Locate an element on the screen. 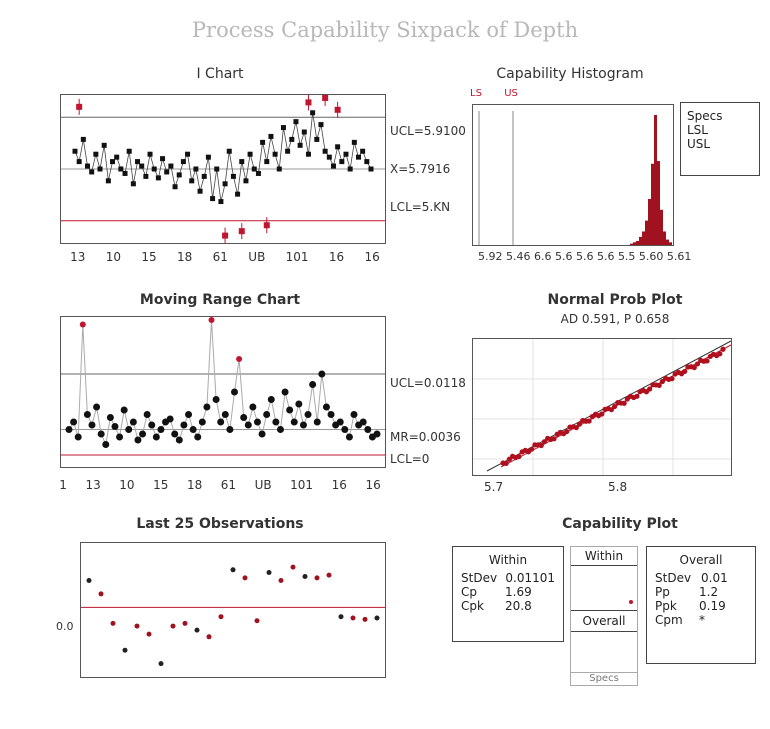  i-xtick: 13 is located at coordinates (78, 257).